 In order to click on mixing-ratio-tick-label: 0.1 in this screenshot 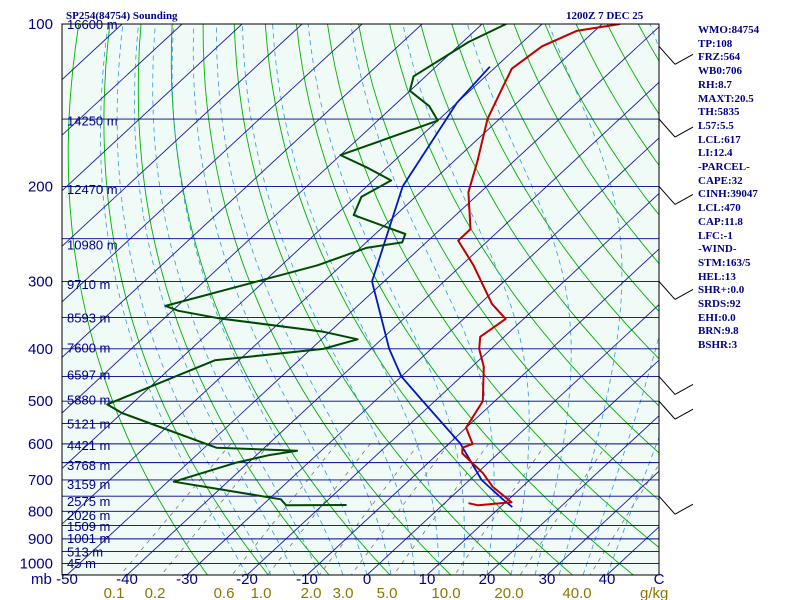, I will do `click(114, 592)`.